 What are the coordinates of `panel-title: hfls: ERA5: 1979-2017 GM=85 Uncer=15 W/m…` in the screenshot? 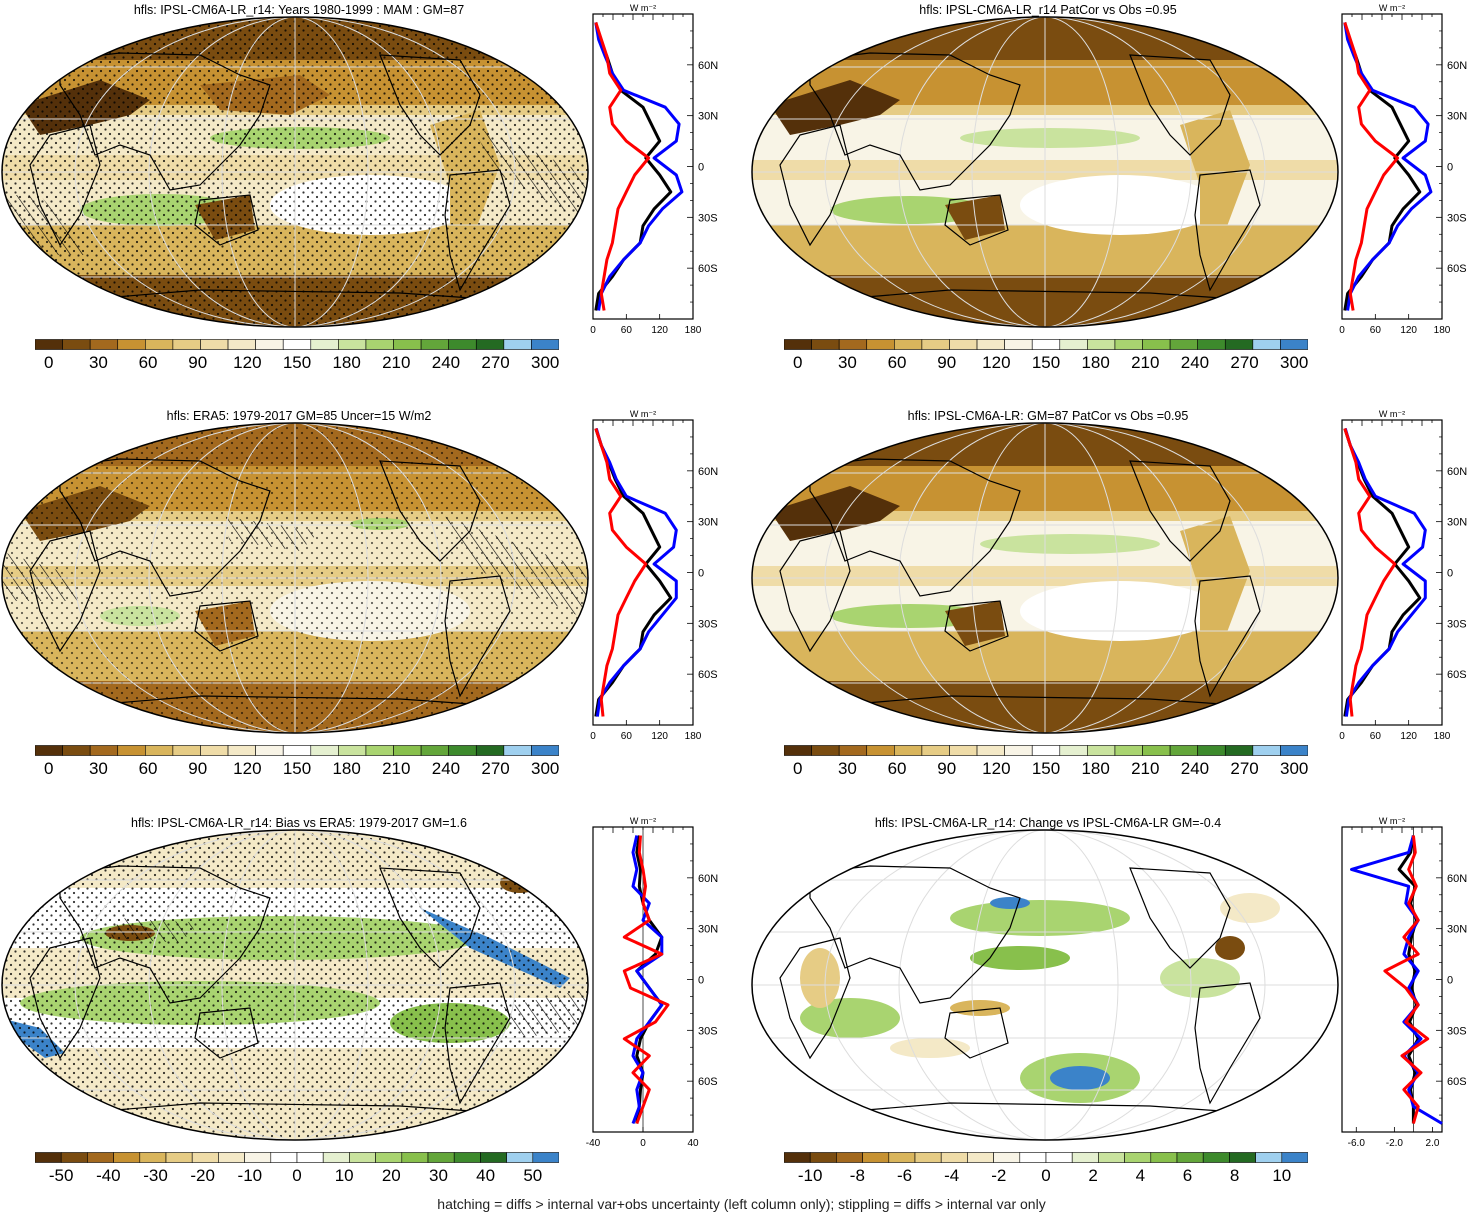 It's located at (299, 416).